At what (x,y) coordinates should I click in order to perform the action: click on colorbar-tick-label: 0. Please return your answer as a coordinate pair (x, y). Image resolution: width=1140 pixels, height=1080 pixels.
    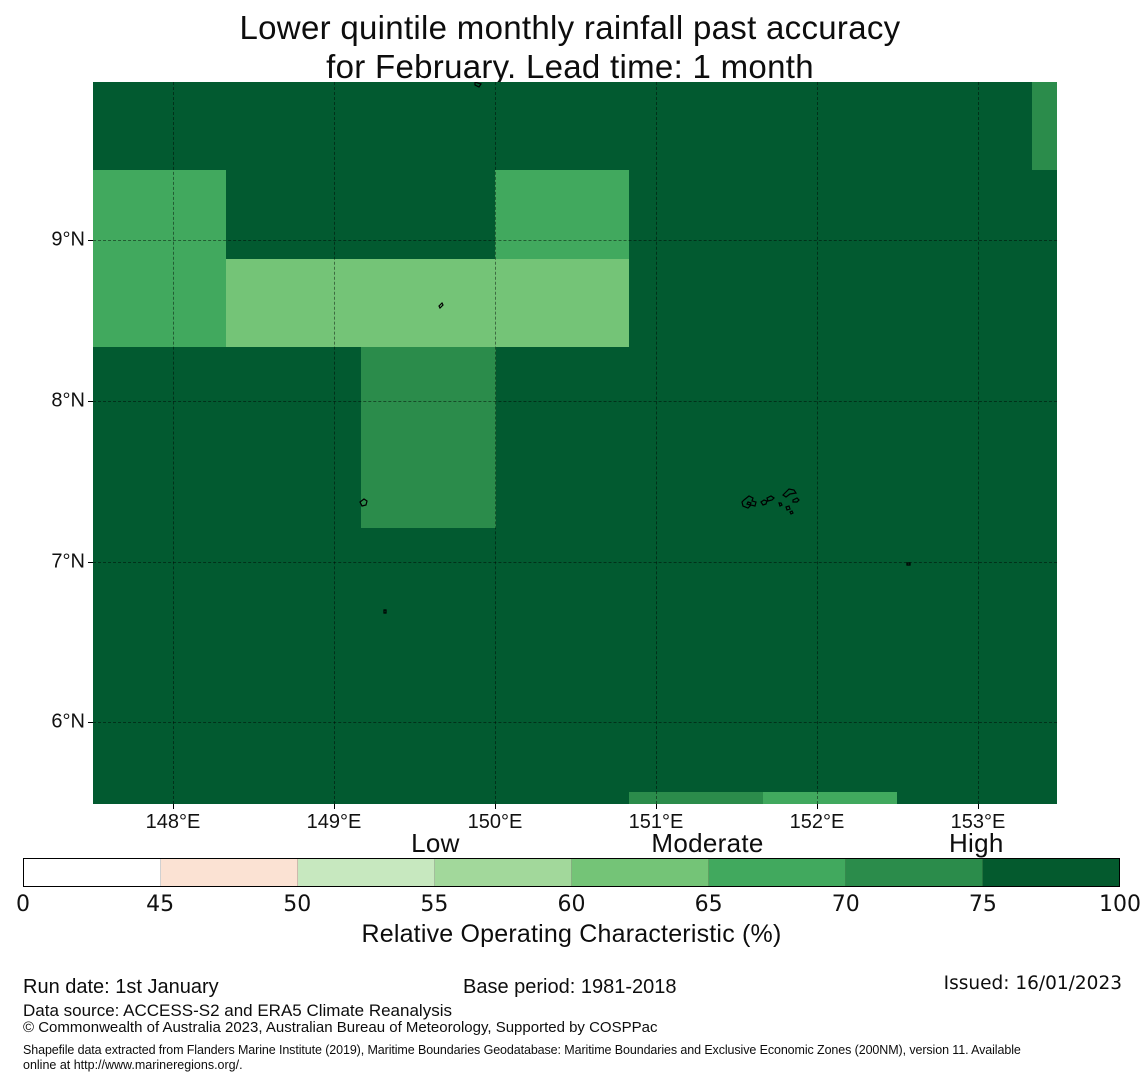
    Looking at the image, I should click on (23, 904).